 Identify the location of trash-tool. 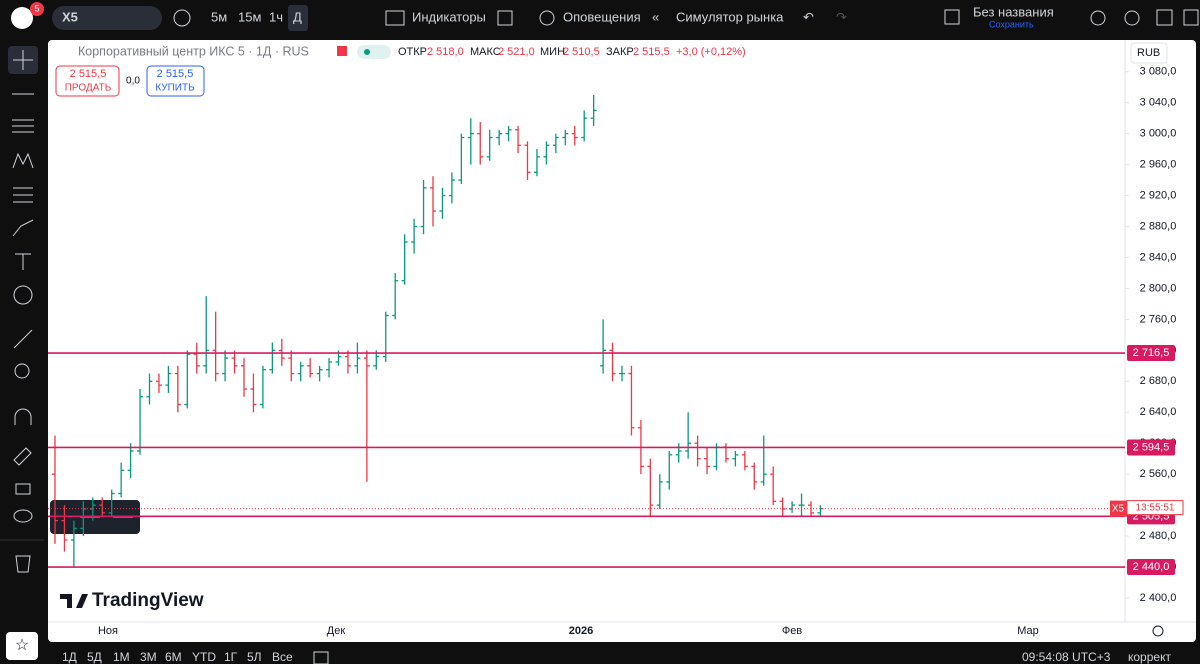
(23, 564).